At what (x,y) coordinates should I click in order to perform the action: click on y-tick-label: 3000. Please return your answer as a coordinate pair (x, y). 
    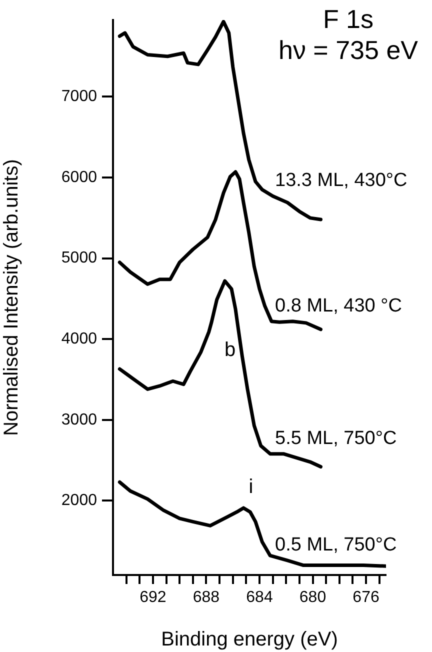
    Looking at the image, I should click on (79, 419).